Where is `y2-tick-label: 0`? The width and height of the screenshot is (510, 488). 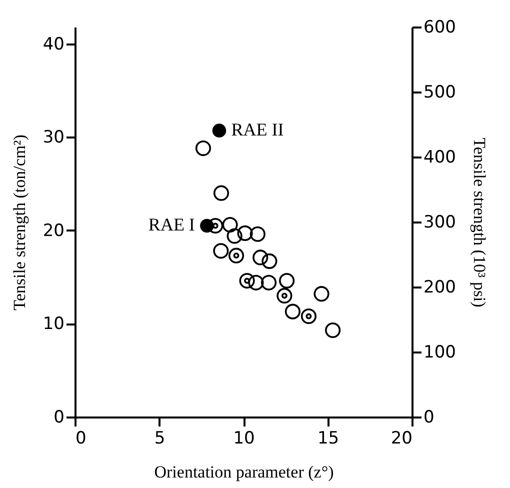
y2-tick-label: 0 is located at coordinates (429, 418).